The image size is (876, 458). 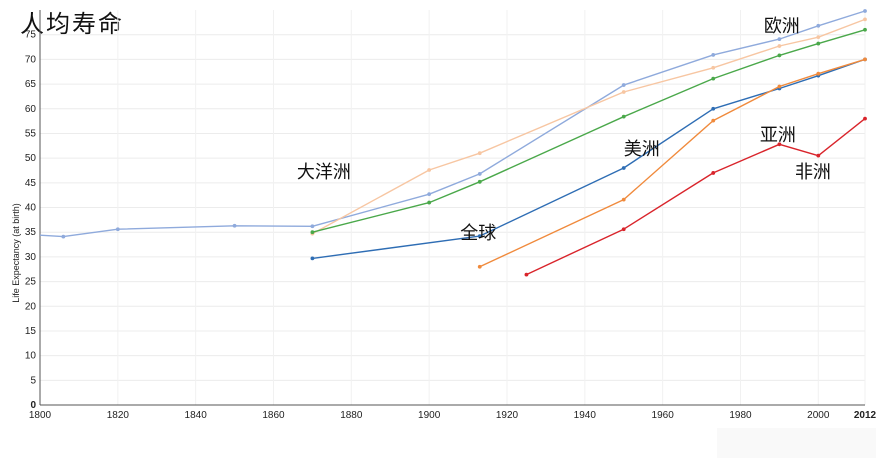 What do you see at coordinates (33, 405) in the screenshot?
I see `y-tick-label: 0` at bounding box center [33, 405].